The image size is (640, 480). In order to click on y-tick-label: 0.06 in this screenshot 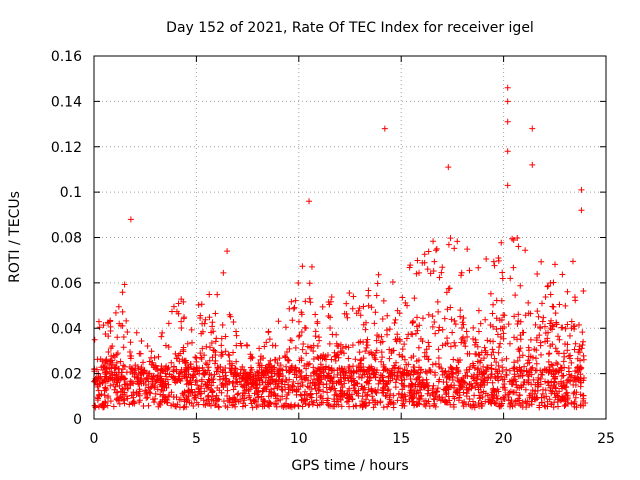, I will do `click(66, 284)`.